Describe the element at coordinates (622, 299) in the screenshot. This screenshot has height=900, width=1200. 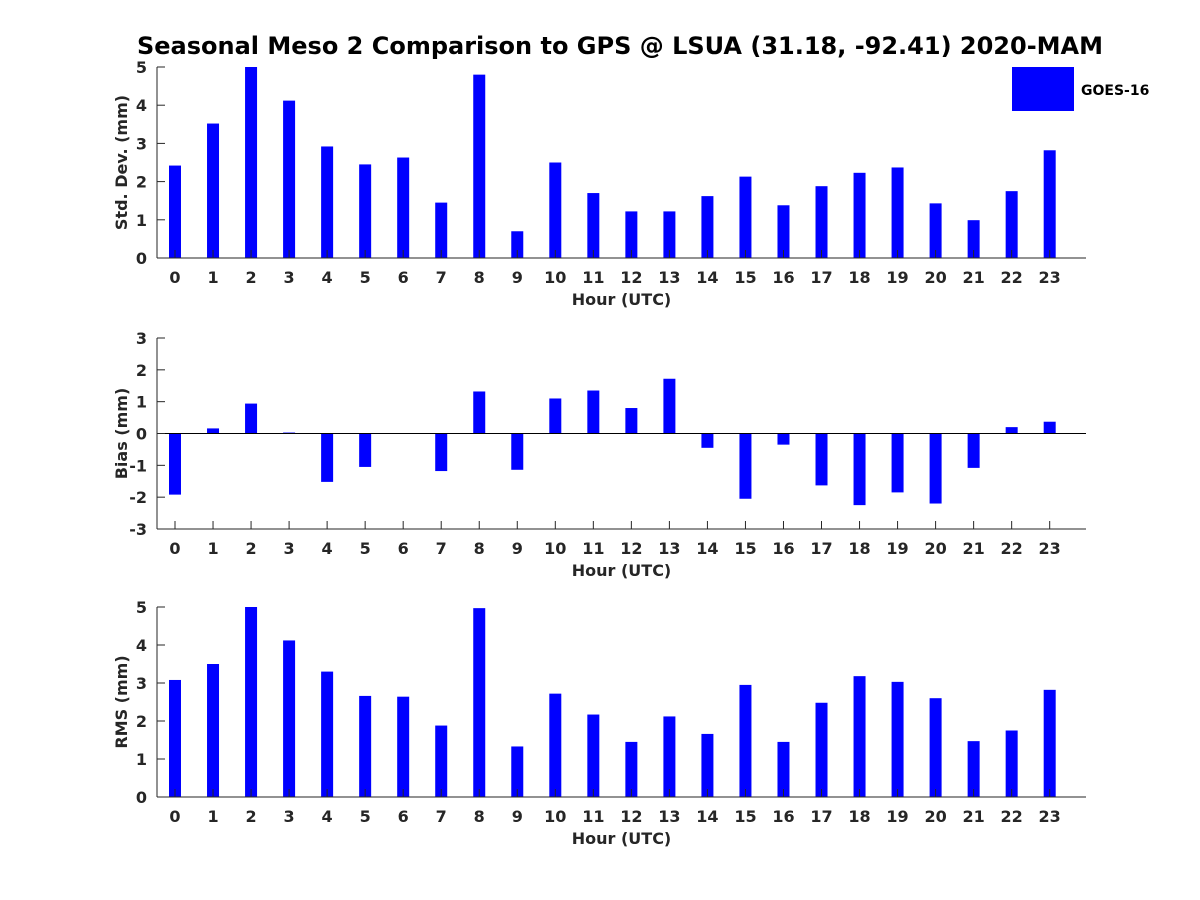
I see `std-dev-x-axis-label: Hour (UTC)` at that location.